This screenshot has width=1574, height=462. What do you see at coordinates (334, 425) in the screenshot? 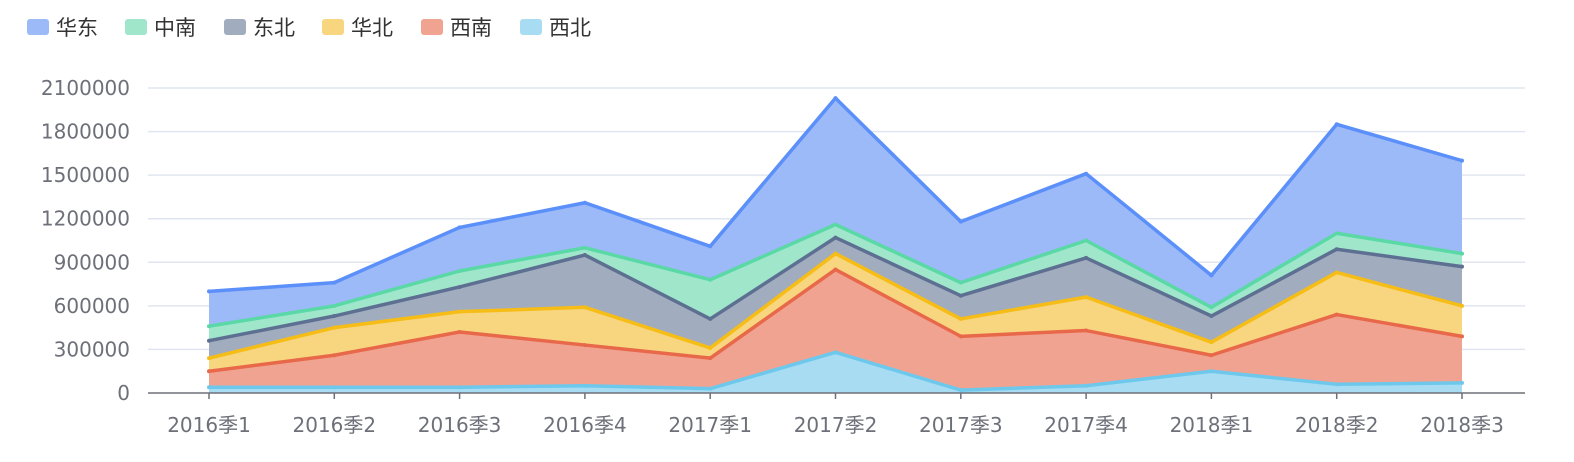
I see `x-tick-label: 2016季2` at bounding box center [334, 425].